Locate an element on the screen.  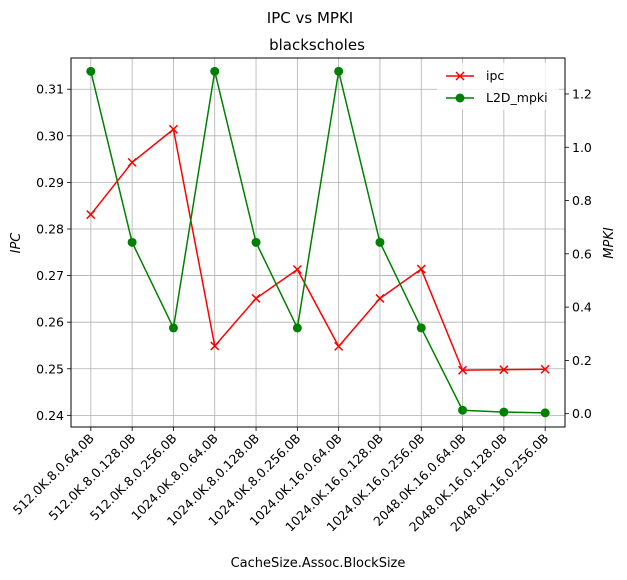
y-tick-label: 0.28 is located at coordinates (50, 228).